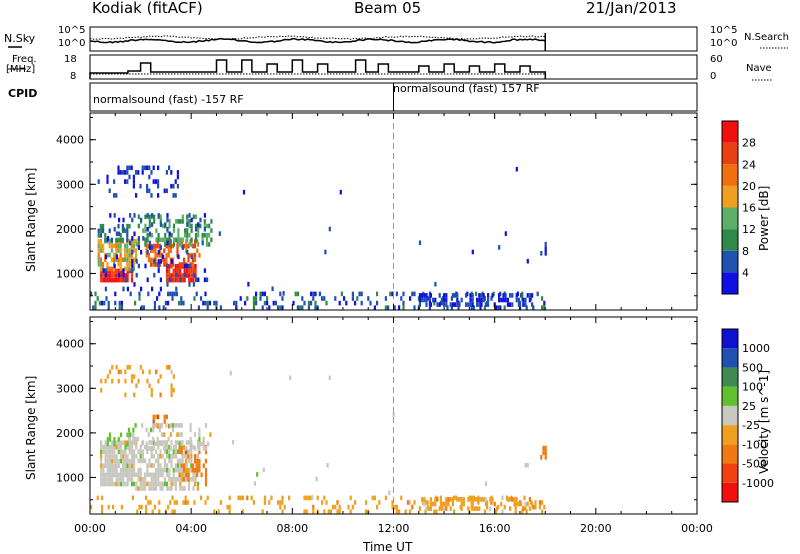  I want to click on y-tick-label: 4000, so click(70, 140).